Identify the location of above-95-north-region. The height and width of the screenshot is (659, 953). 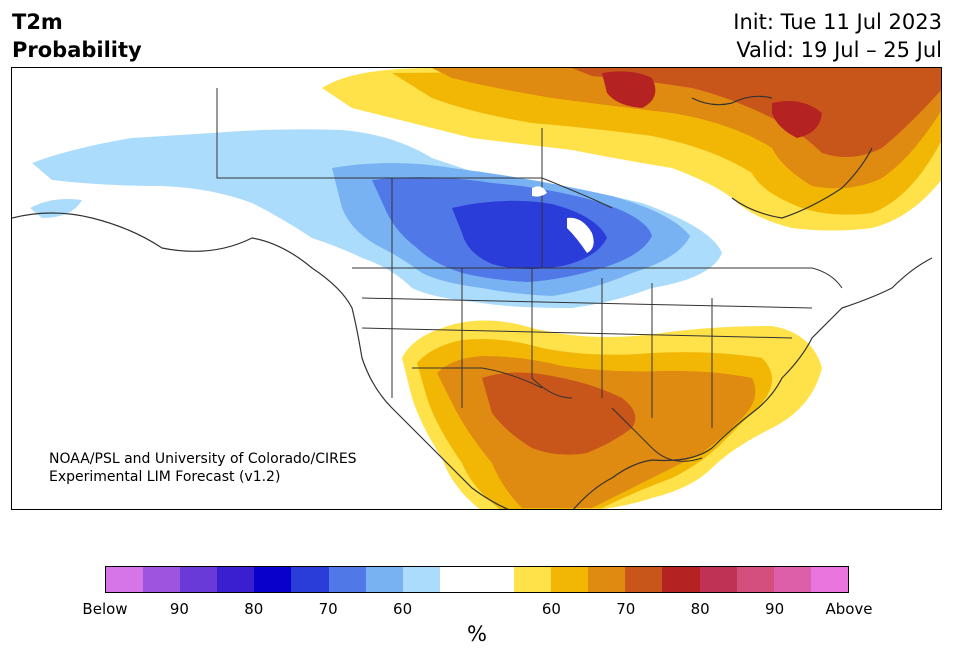
(712, 104).